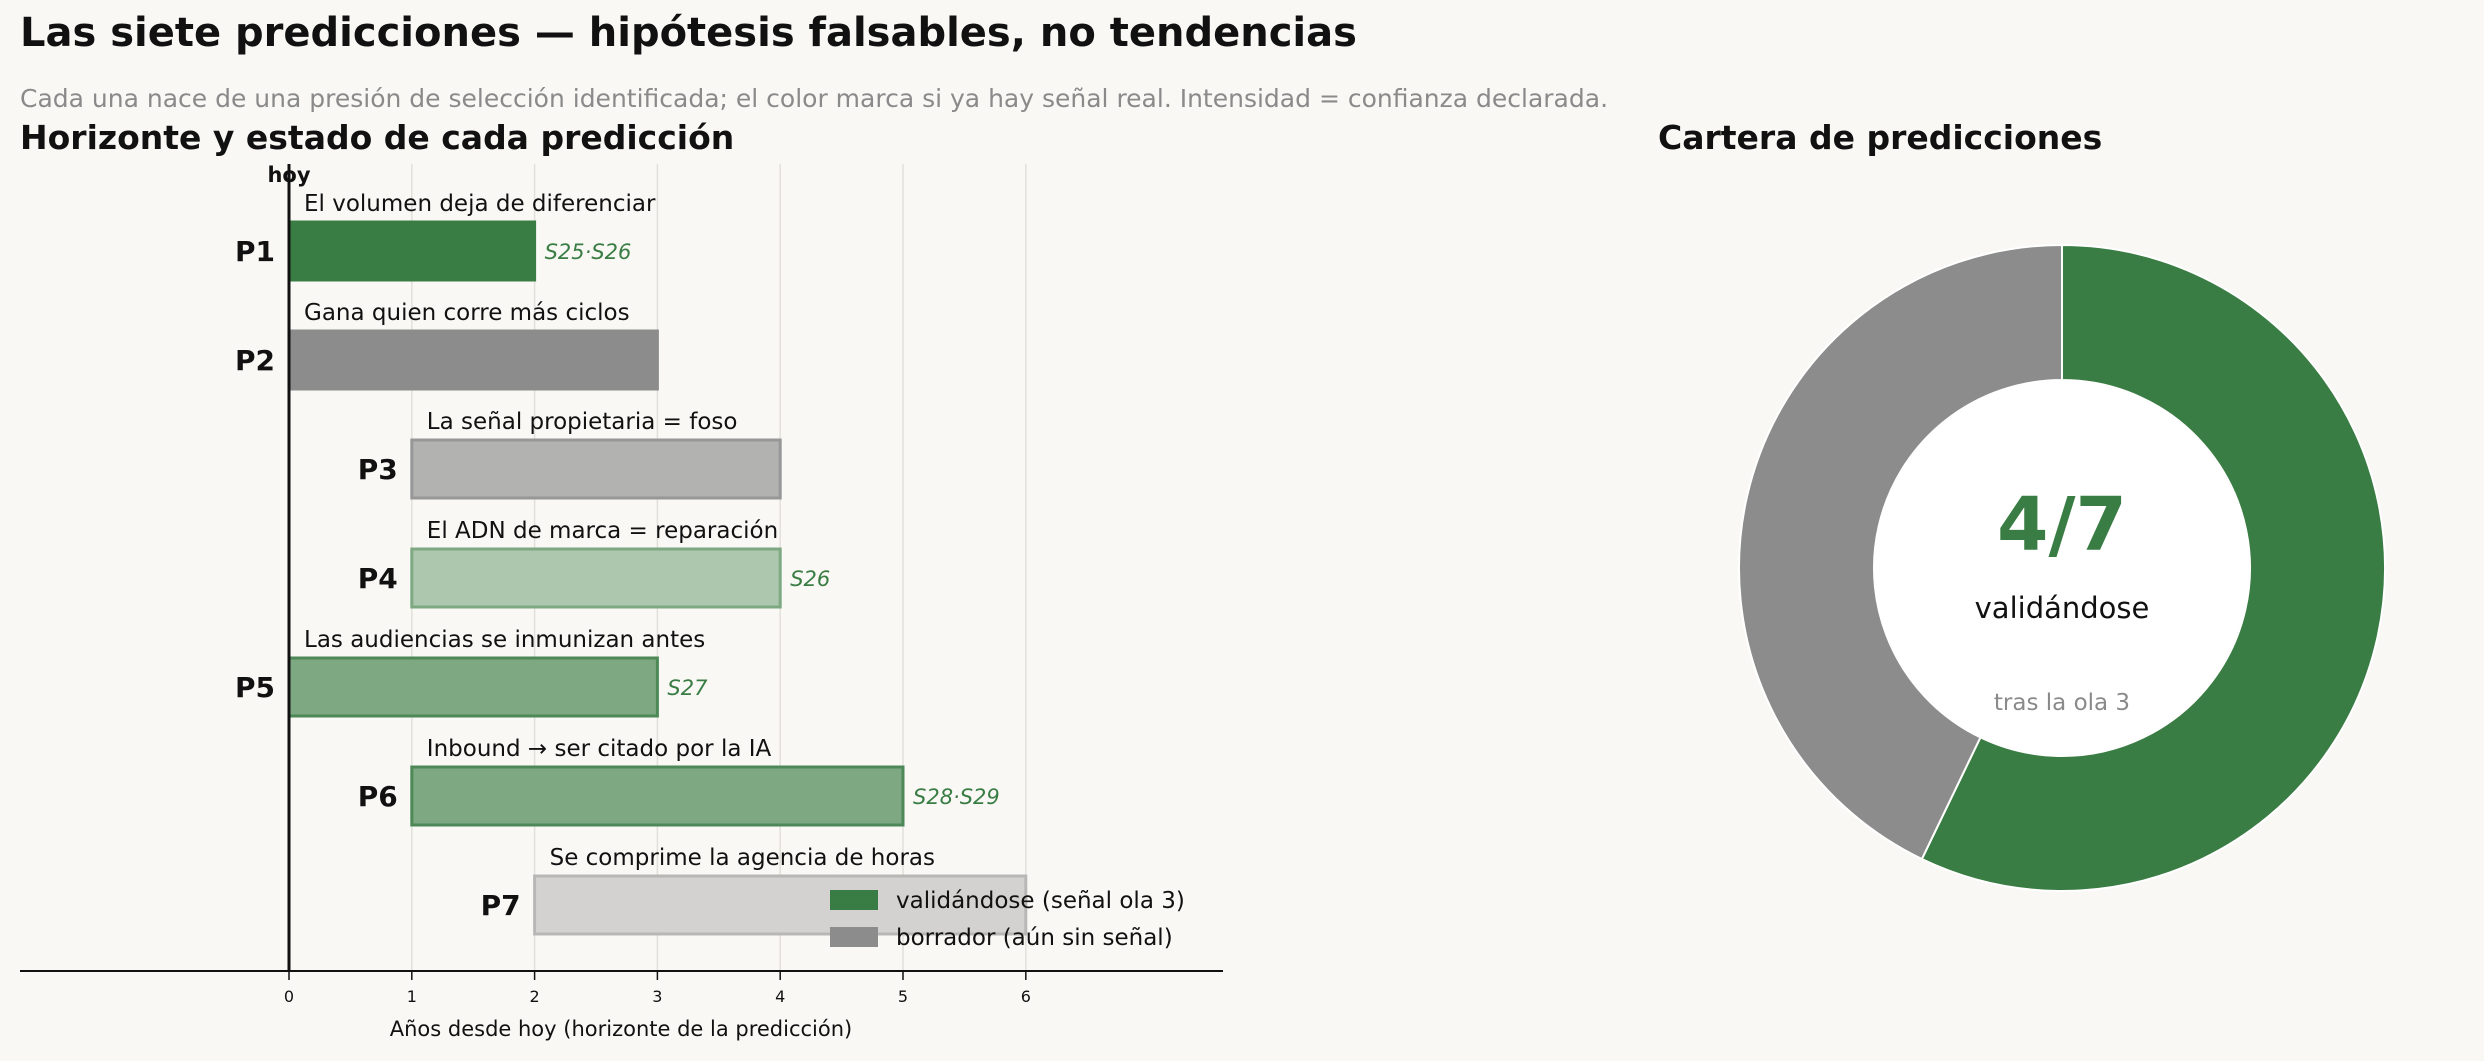  Describe the element at coordinates (2062, 525) in the screenshot. I see `donut-center-value: 4/7` at that location.